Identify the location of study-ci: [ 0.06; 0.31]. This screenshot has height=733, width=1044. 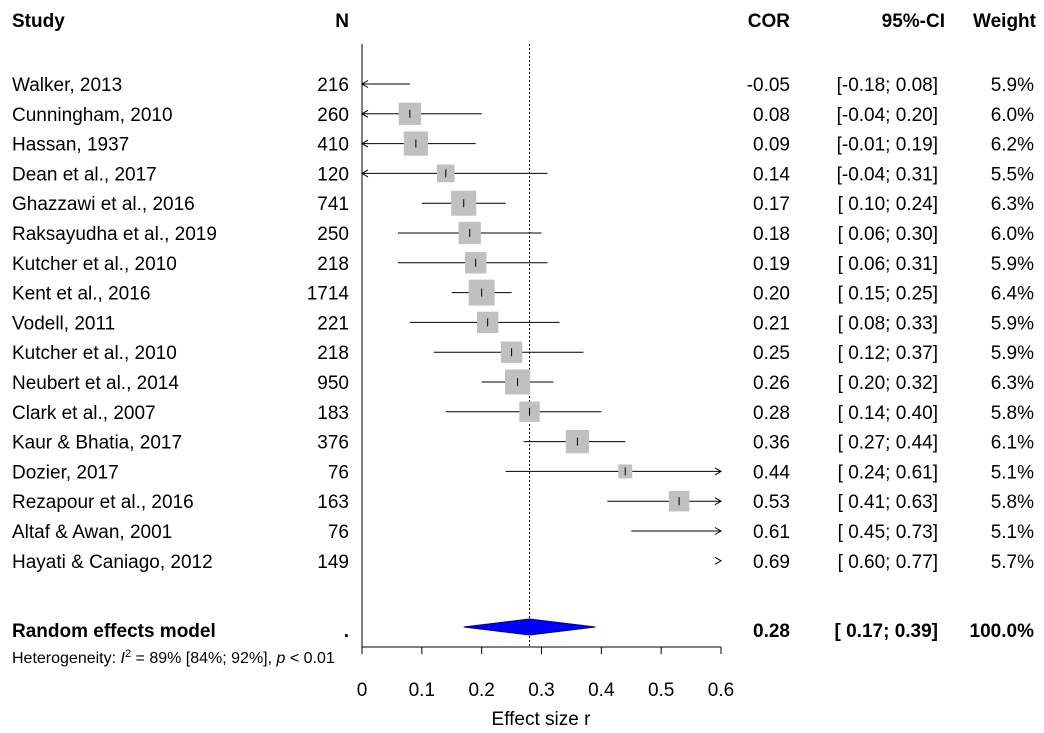
(888, 264).